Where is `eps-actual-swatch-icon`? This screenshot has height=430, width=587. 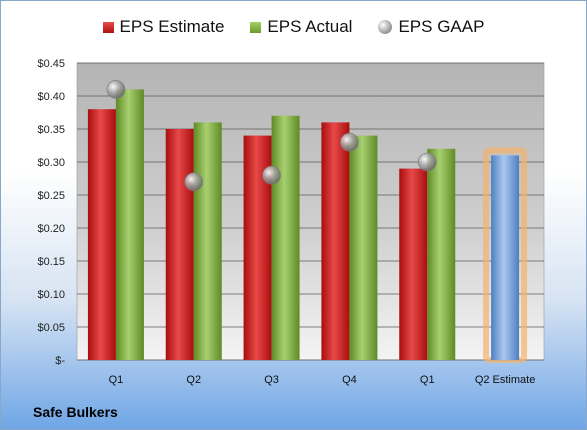
eps-actual-swatch-icon is located at coordinates (256, 27).